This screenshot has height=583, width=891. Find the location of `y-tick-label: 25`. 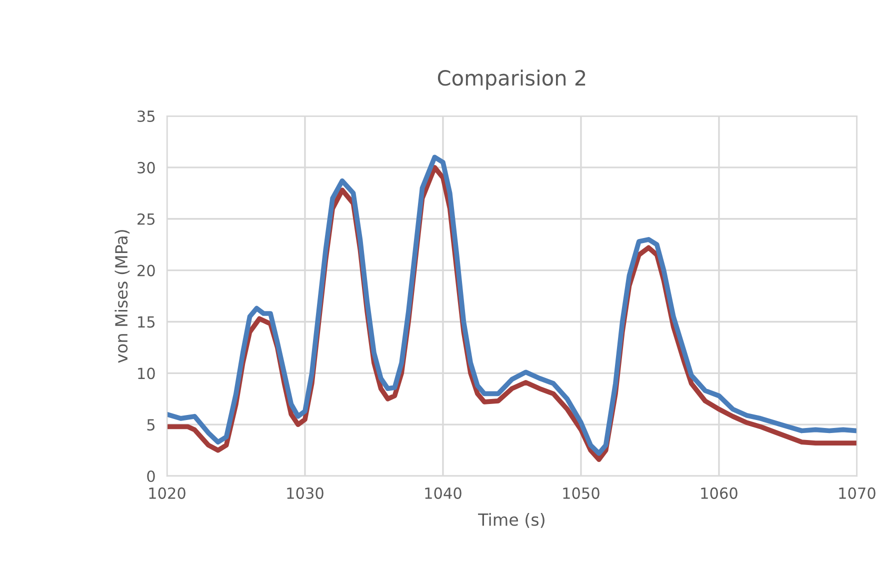

y-tick-label: 25 is located at coordinates (146, 219).